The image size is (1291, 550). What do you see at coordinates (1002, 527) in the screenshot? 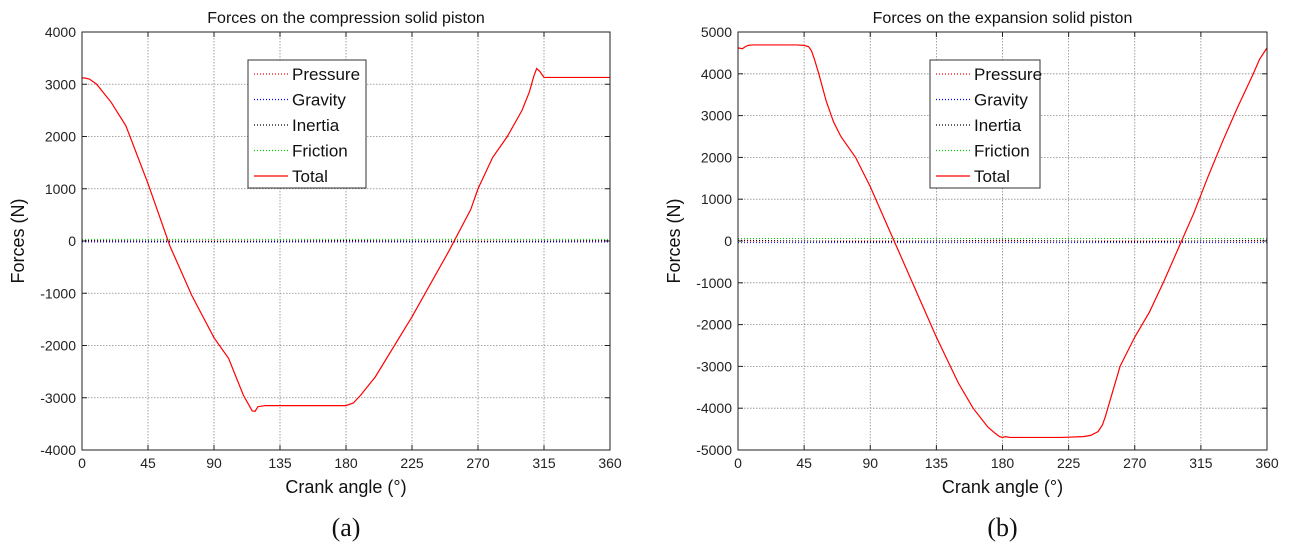
I see `figure-caption: (b)` at bounding box center [1002, 527].